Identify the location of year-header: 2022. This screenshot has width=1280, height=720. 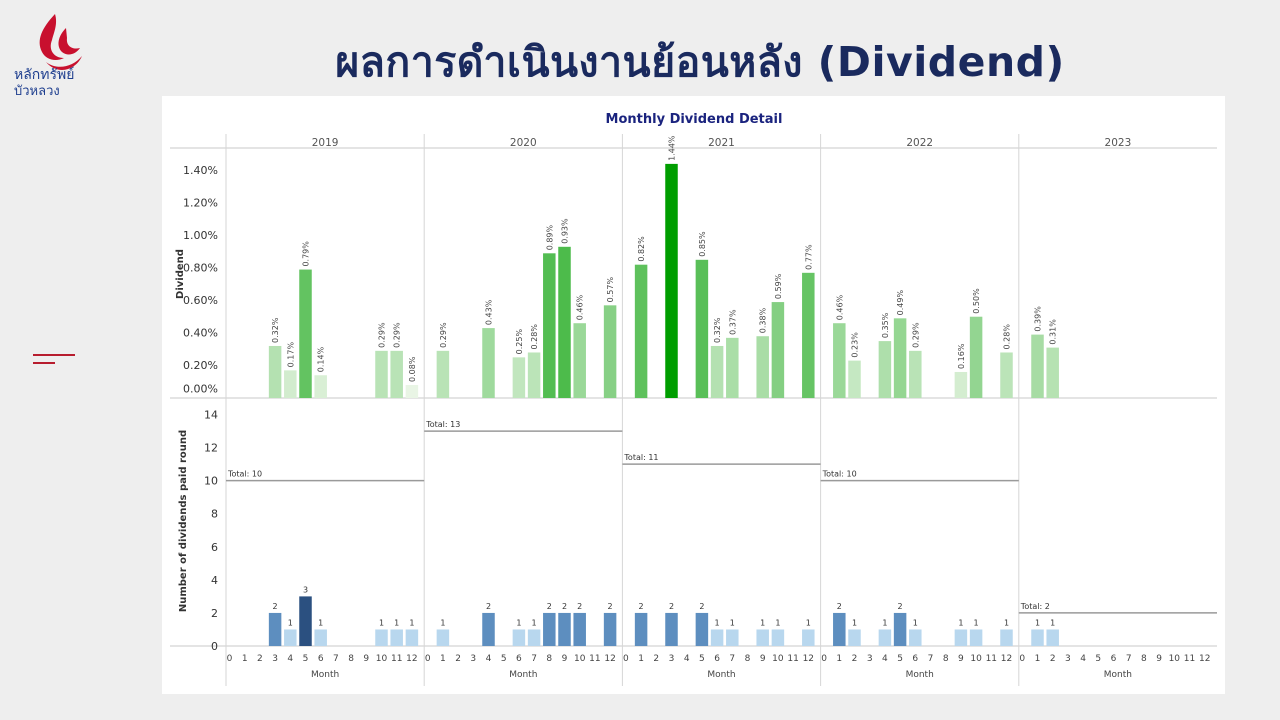
(919, 143).